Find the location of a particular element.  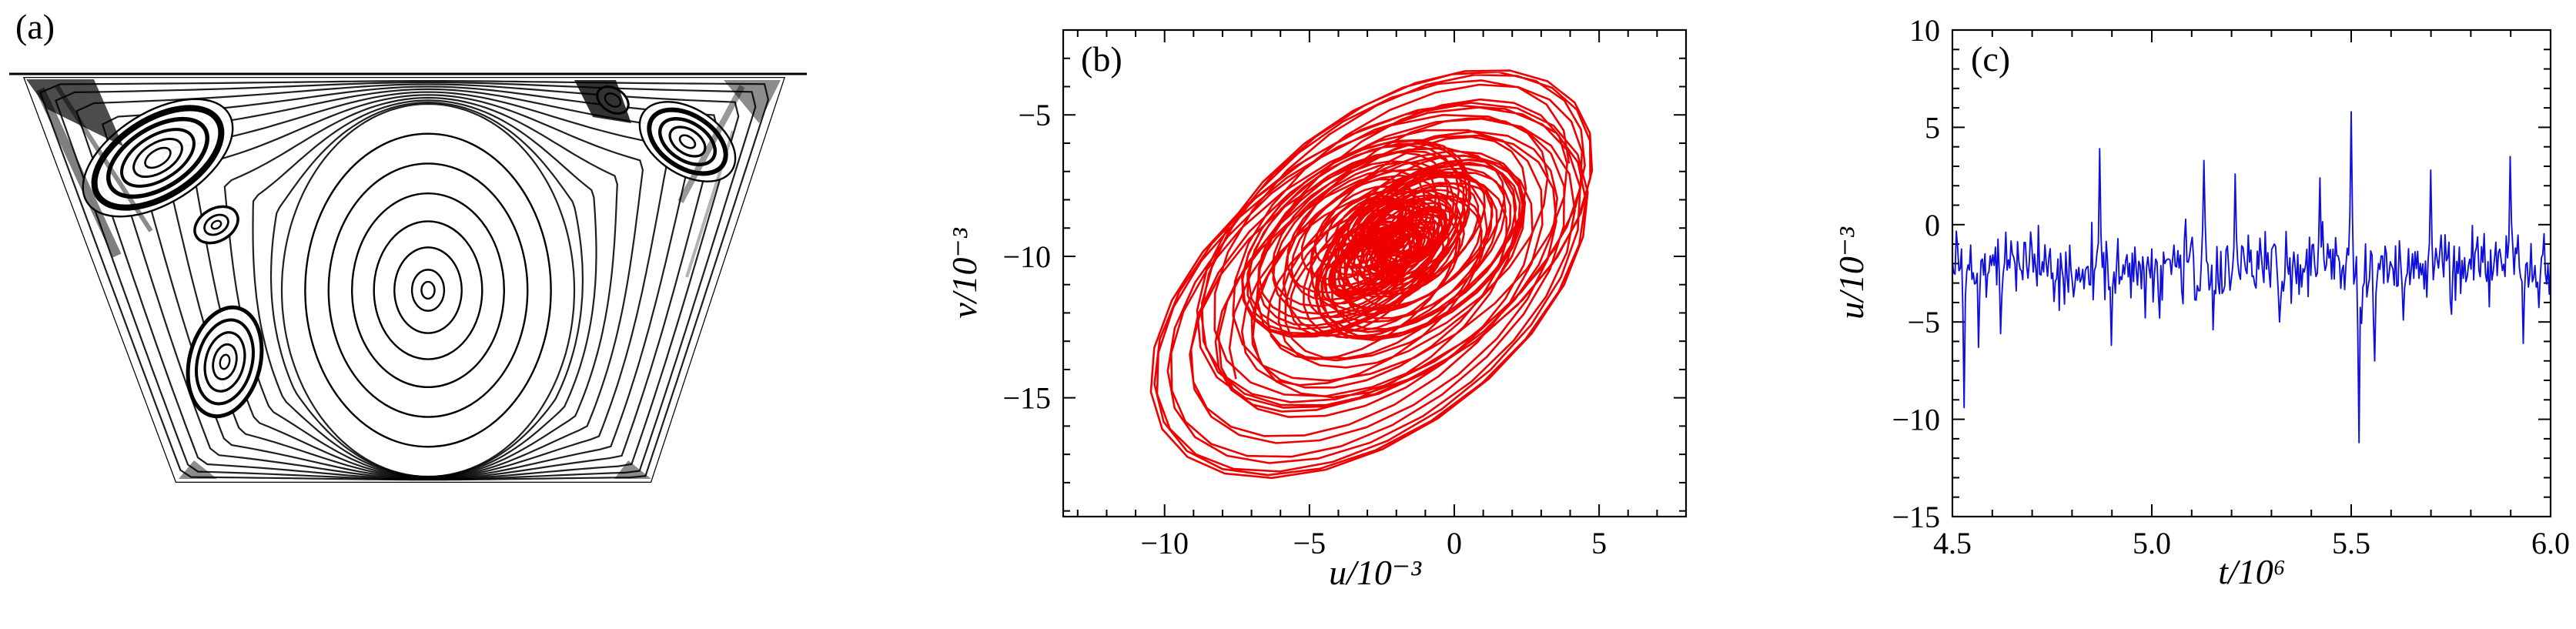

x-tick-label: 5.0 is located at coordinates (2152, 543).